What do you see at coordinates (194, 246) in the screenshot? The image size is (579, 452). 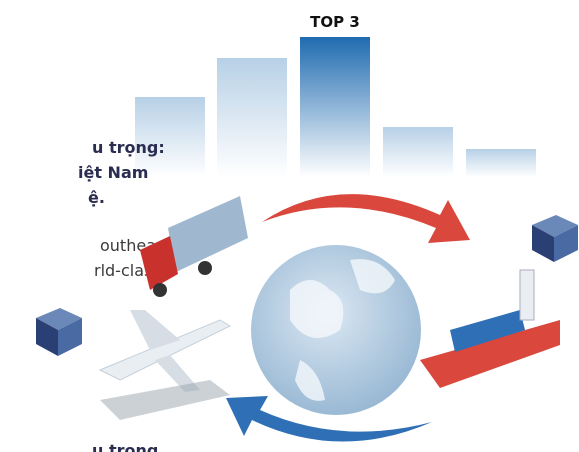 I see `truck` at bounding box center [194, 246].